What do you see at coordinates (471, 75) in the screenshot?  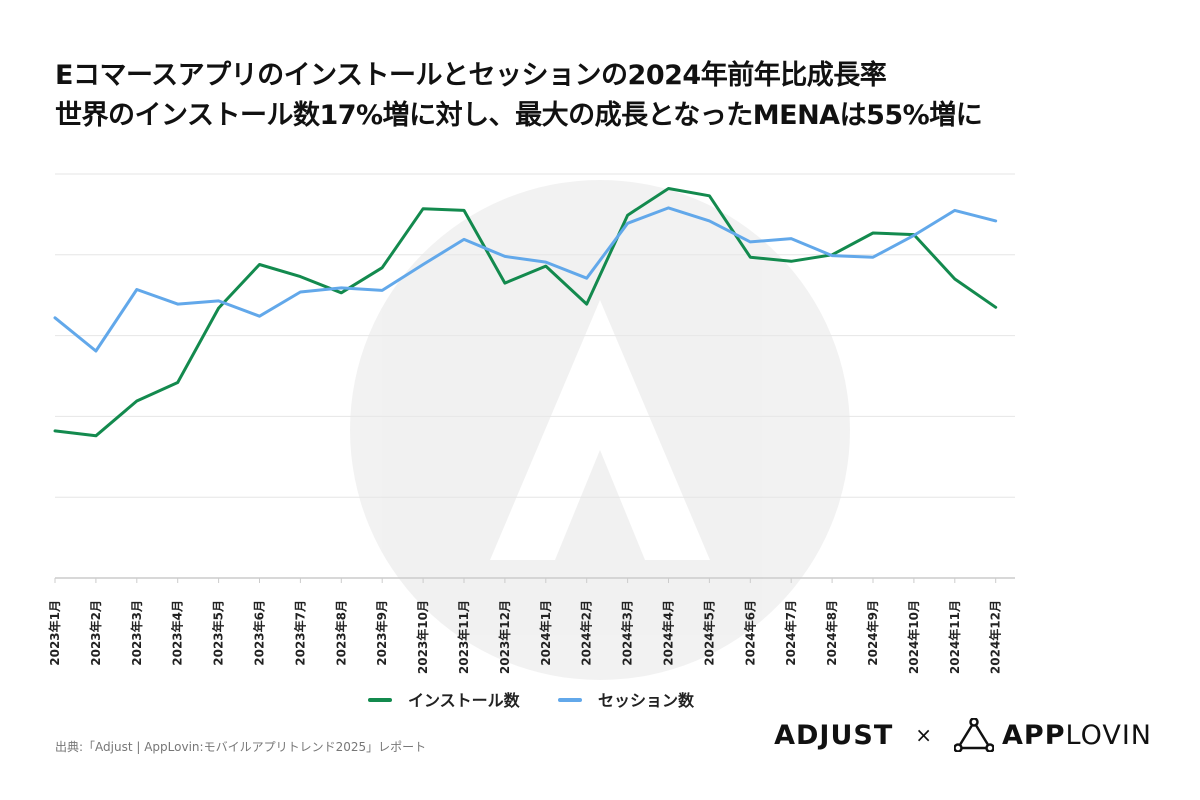 I see `title-line-1: Eコマースアプリのインストールとセッションの2024年前年比成長率` at bounding box center [471, 75].